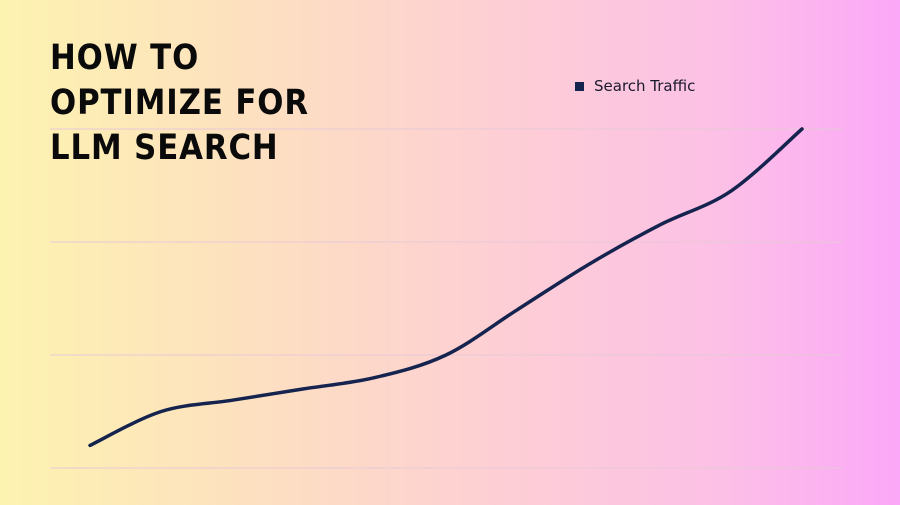 The width and height of the screenshot is (900, 505). What do you see at coordinates (579, 86) in the screenshot?
I see `legend-swatch-search-traffic` at bounding box center [579, 86].